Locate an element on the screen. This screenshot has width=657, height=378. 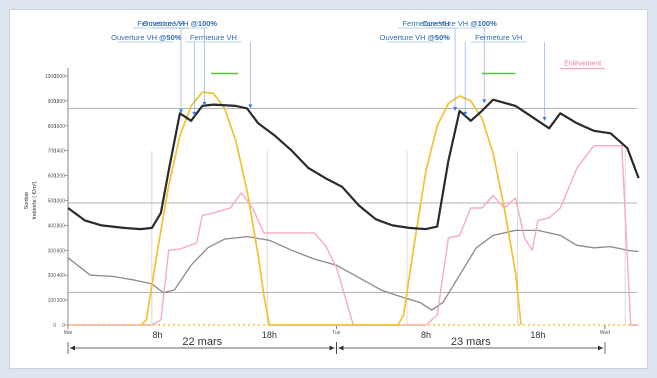
y-tick-label-right: 800 is located at coordinates (61, 226).